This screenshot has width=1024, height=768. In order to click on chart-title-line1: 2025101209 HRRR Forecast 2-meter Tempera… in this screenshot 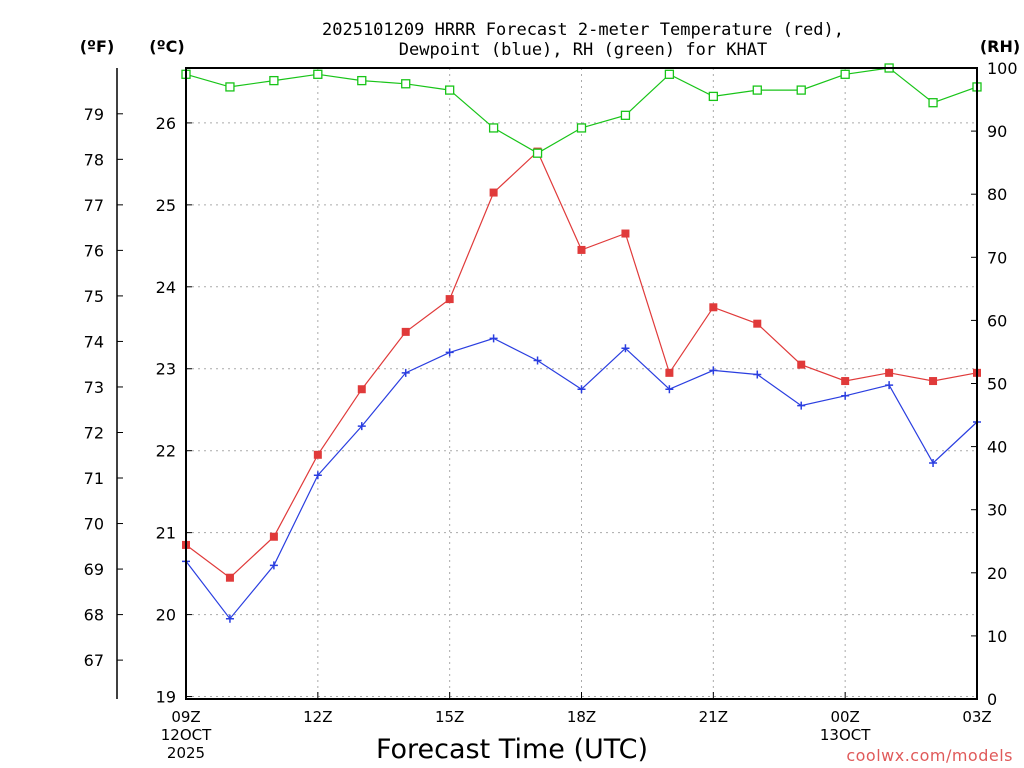, I will do `click(583, 30)`.